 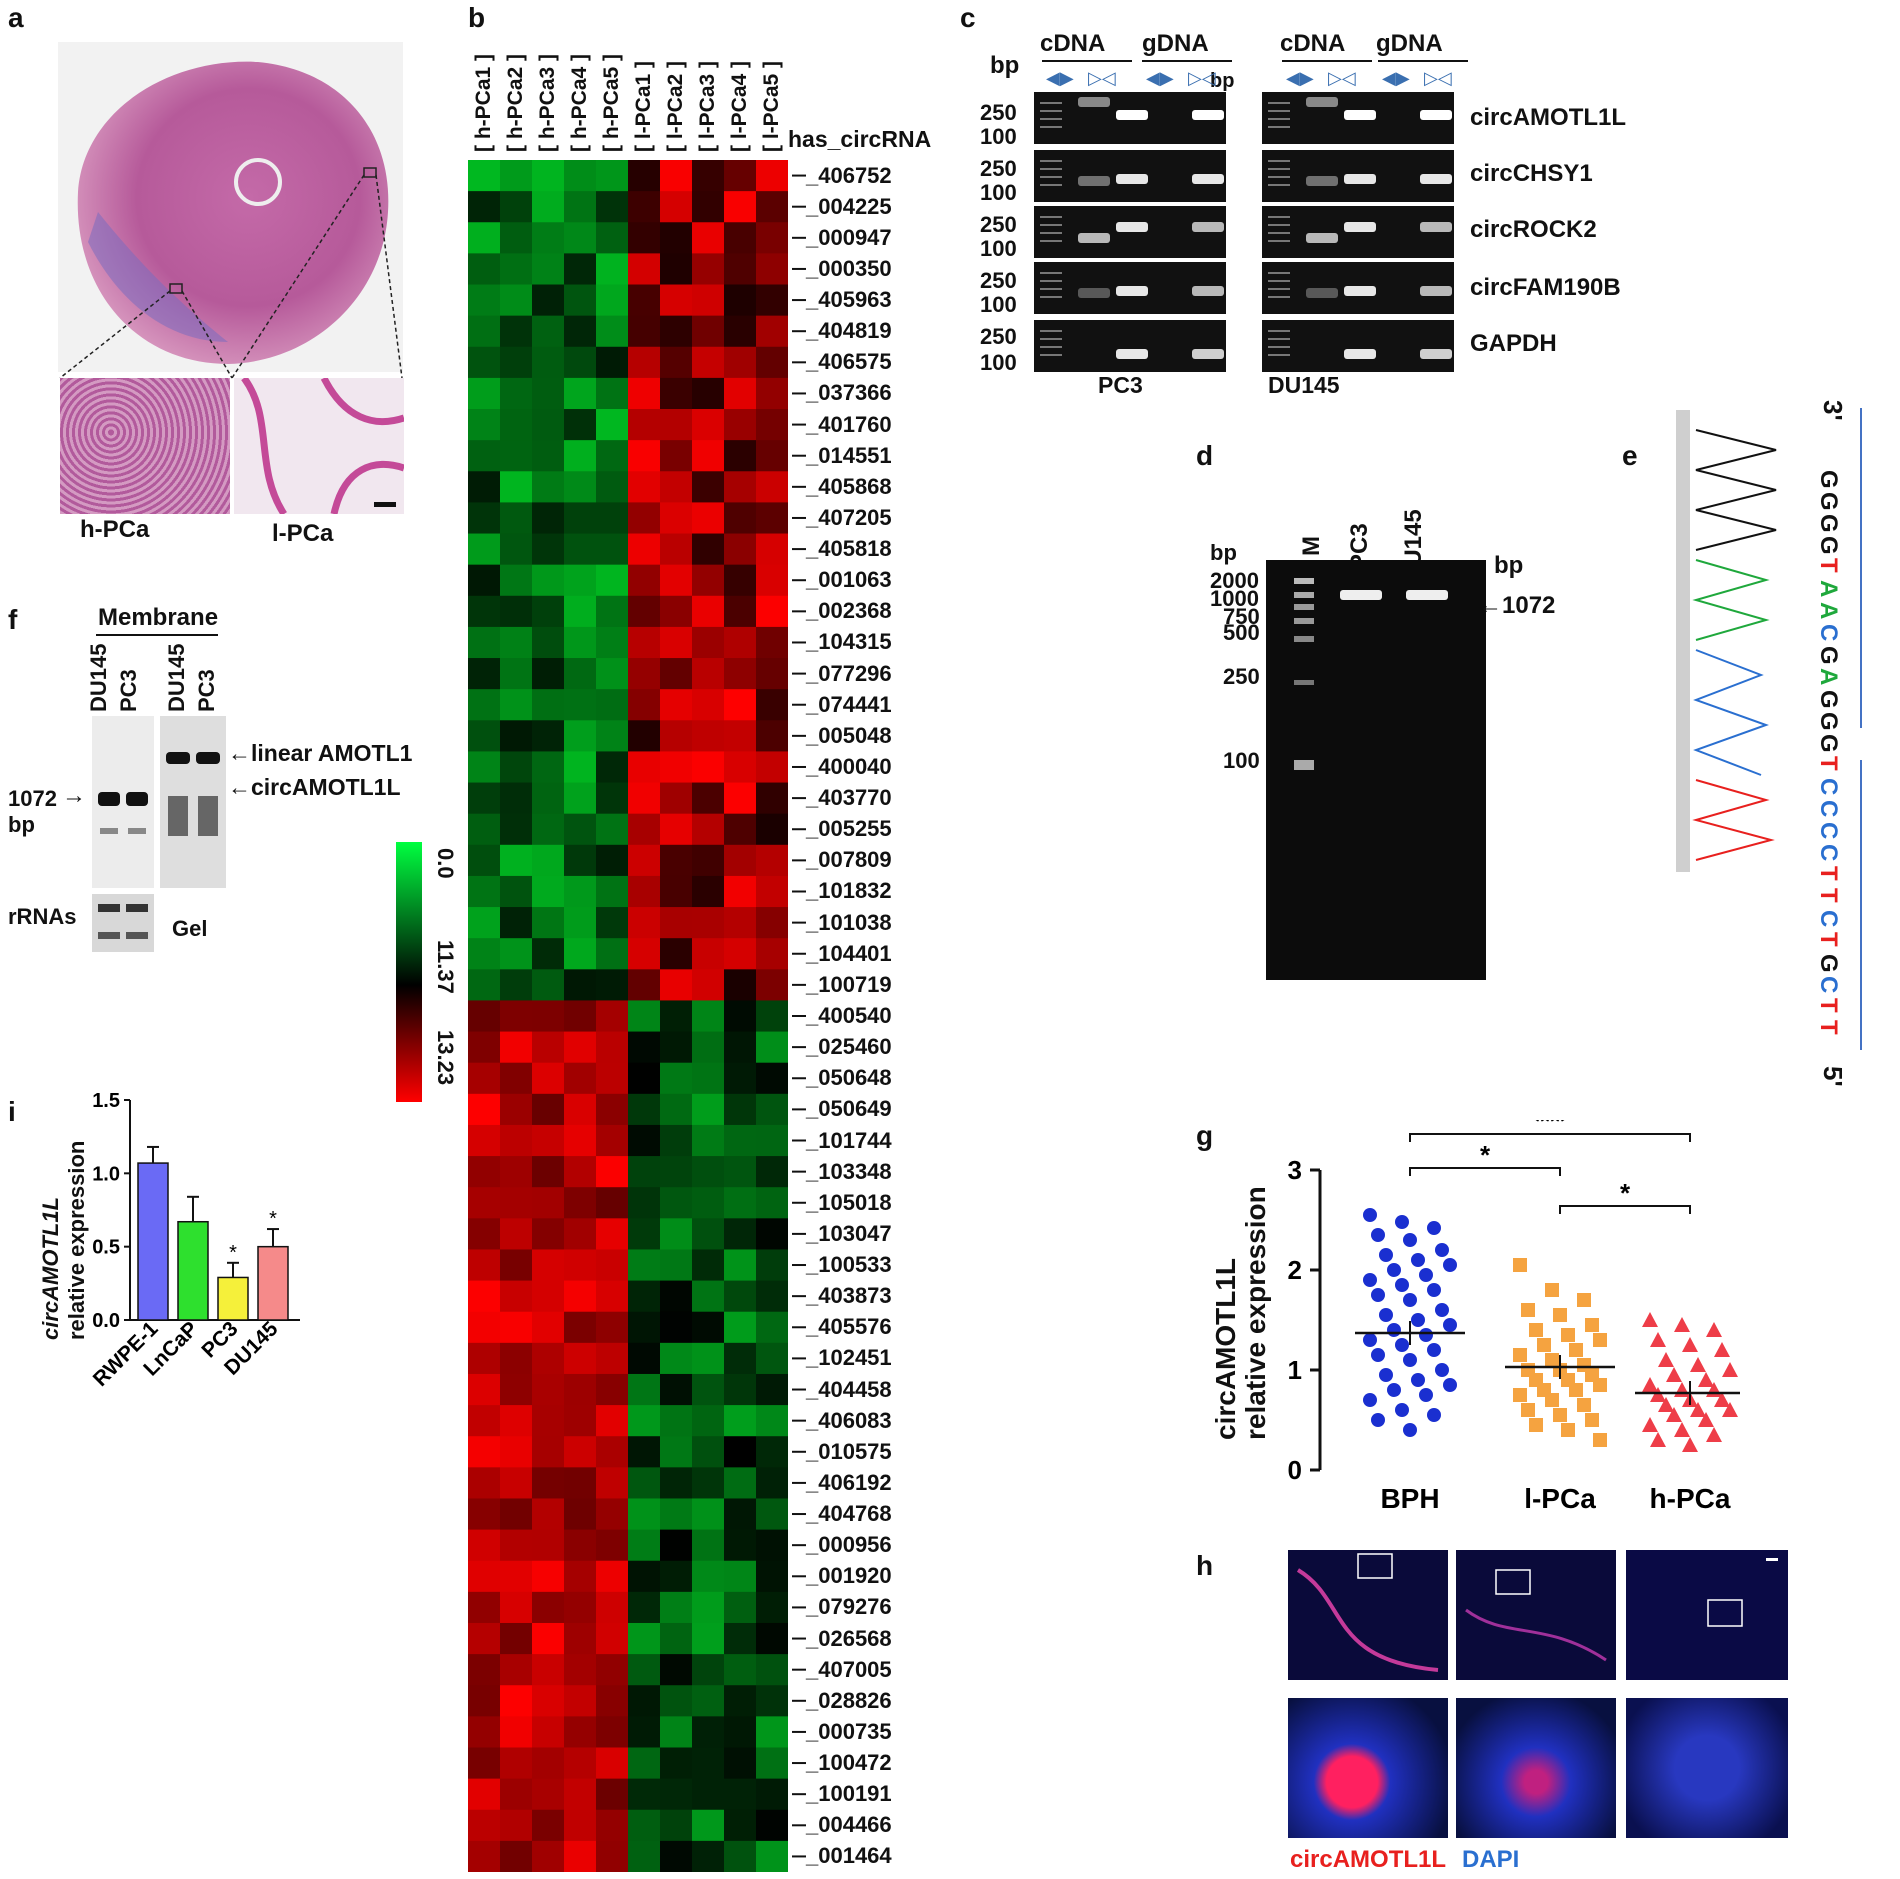 What do you see at coordinates (1060, 78) in the screenshot?
I see `primer-divergent-icon: ◀▶` at bounding box center [1060, 78].